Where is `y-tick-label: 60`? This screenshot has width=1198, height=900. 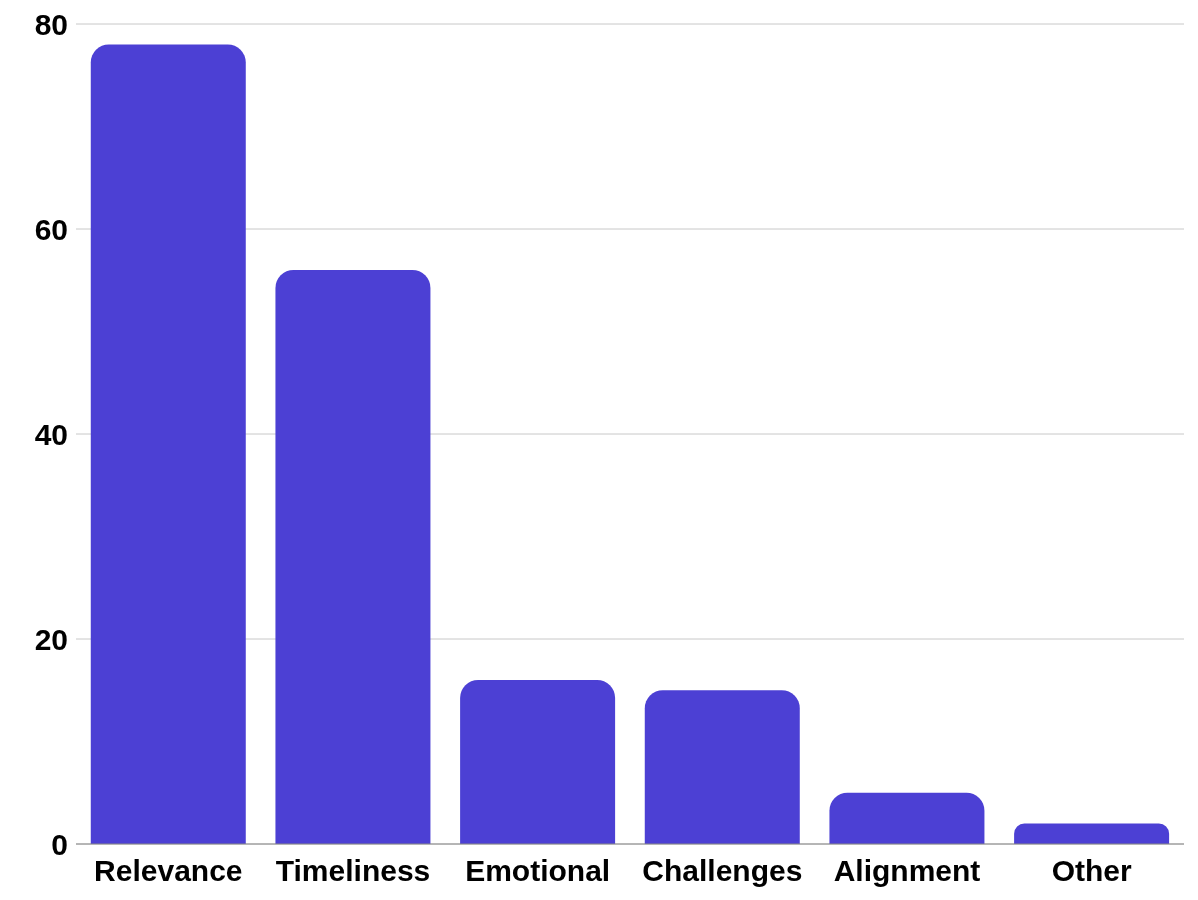
y-tick-label: 60 is located at coordinates (51, 229).